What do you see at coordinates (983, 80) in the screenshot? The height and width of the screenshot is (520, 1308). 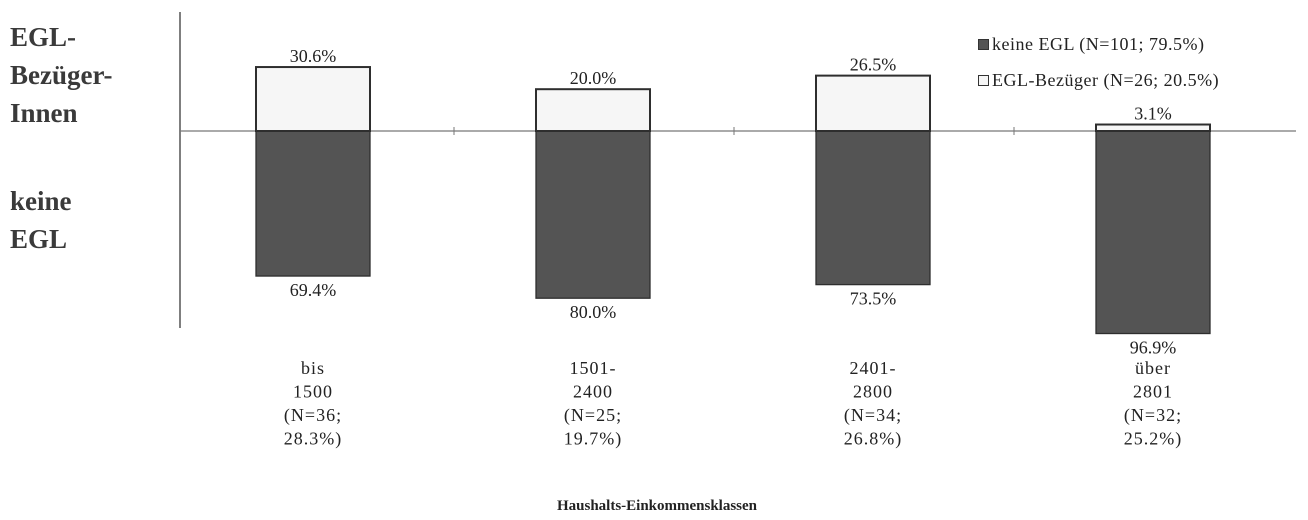 I see `legend-swatch-light` at bounding box center [983, 80].